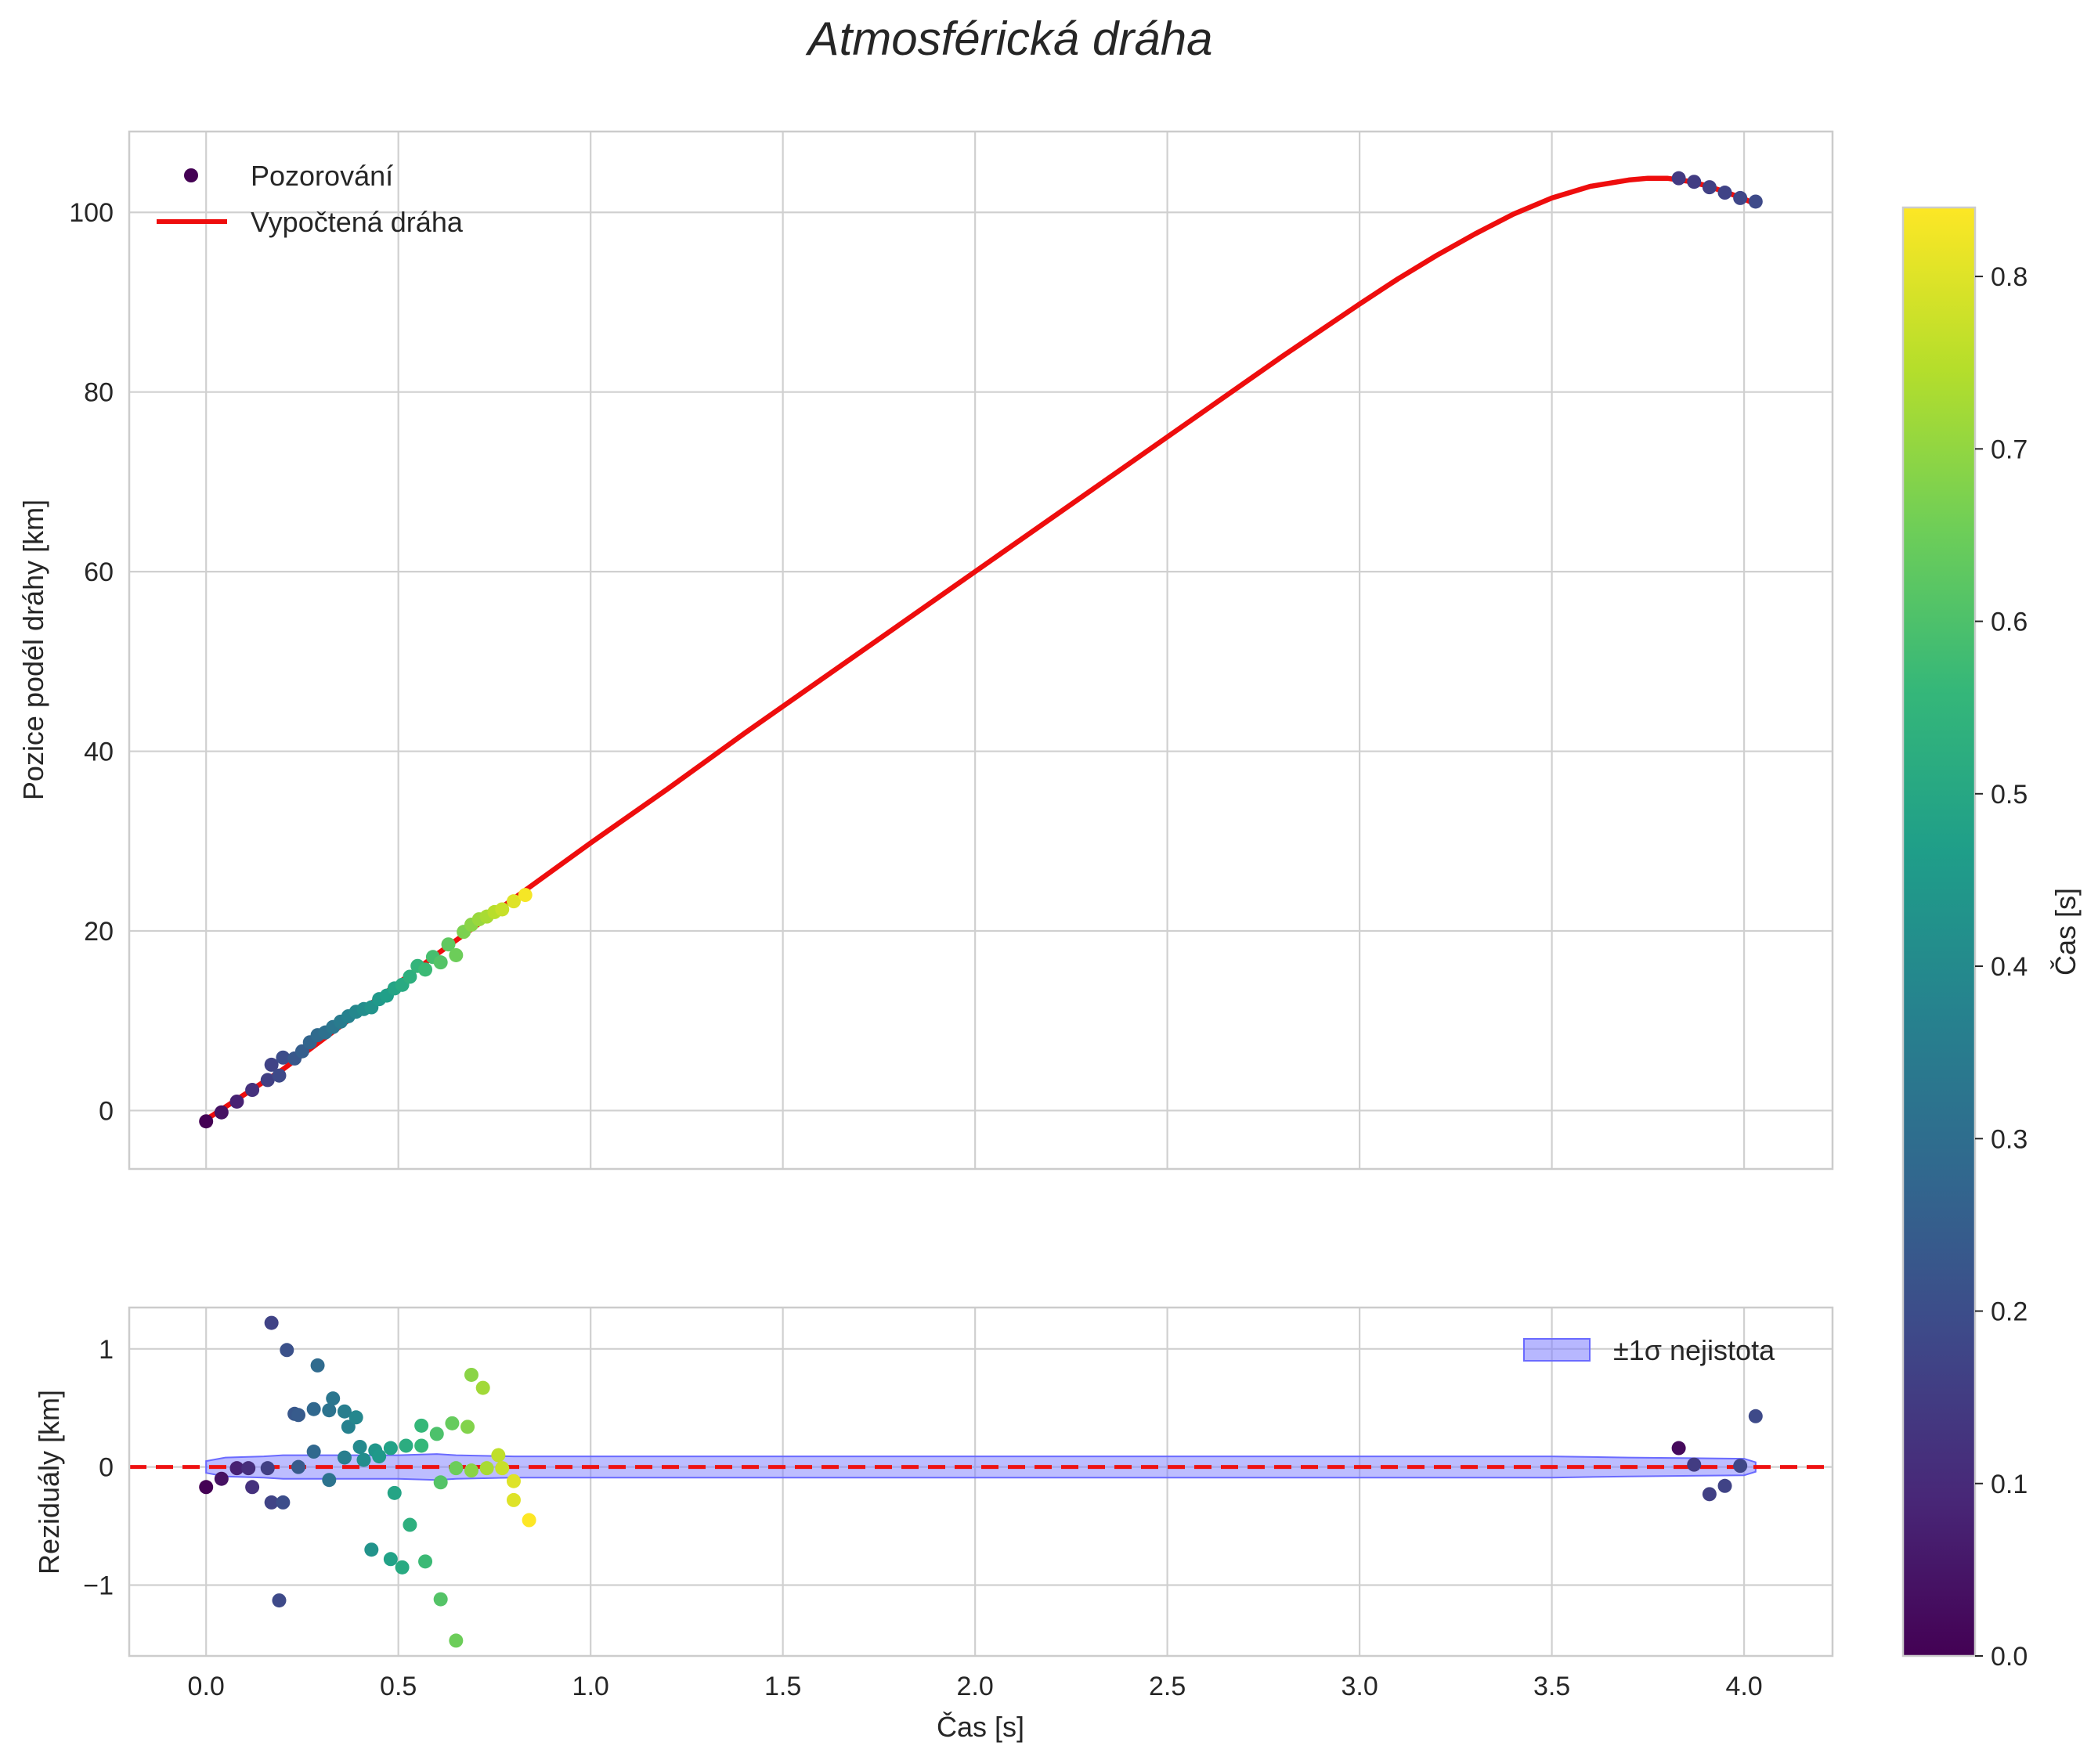  Describe the element at coordinates (99, 393) in the screenshot. I see `main-ytick-label: 80` at that location.